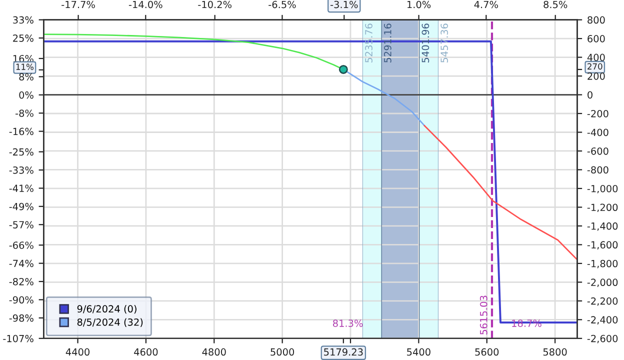 The image size is (624, 360). I want to click on x2-tick-label: -10.2%, so click(215, 4).